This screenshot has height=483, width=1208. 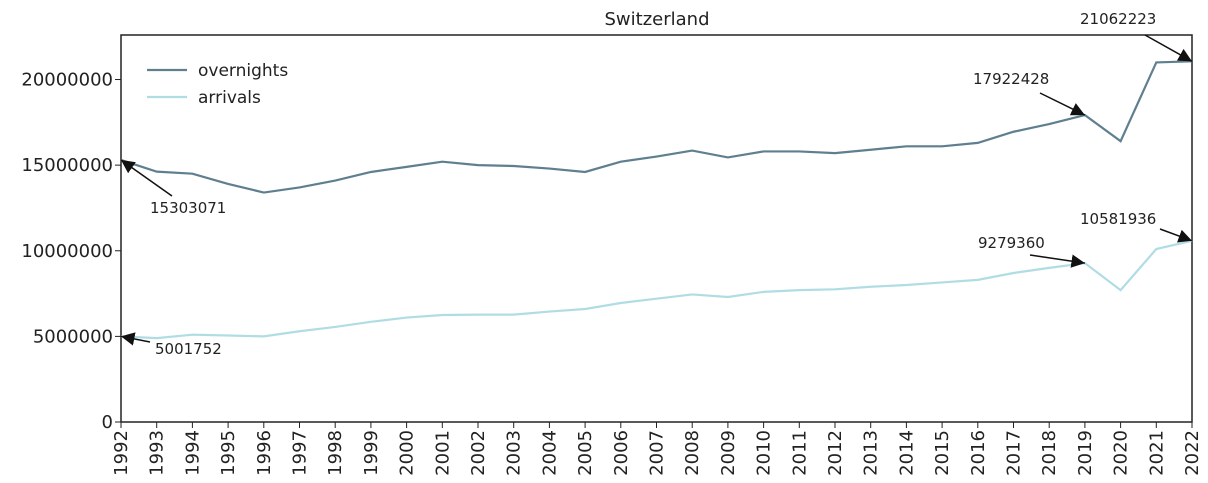 What do you see at coordinates (764, 453) in the screenshot?
I see `x-tick-label: 2010` at bounding box center [764, 453].